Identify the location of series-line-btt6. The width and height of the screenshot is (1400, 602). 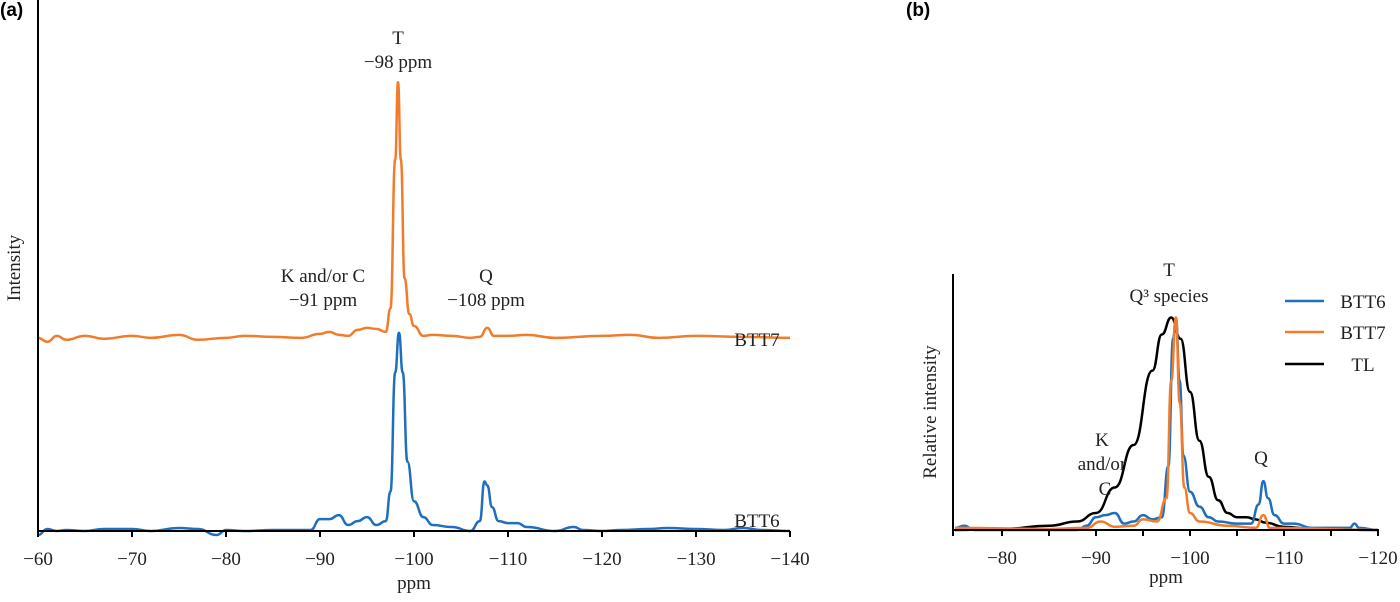
(1166, 424).